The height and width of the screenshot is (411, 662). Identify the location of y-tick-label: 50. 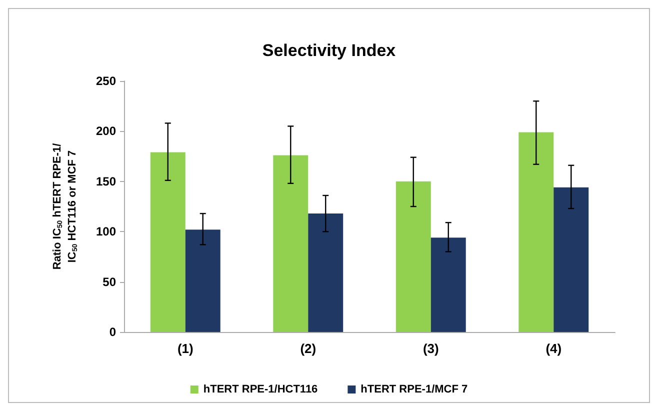
(109, 281).